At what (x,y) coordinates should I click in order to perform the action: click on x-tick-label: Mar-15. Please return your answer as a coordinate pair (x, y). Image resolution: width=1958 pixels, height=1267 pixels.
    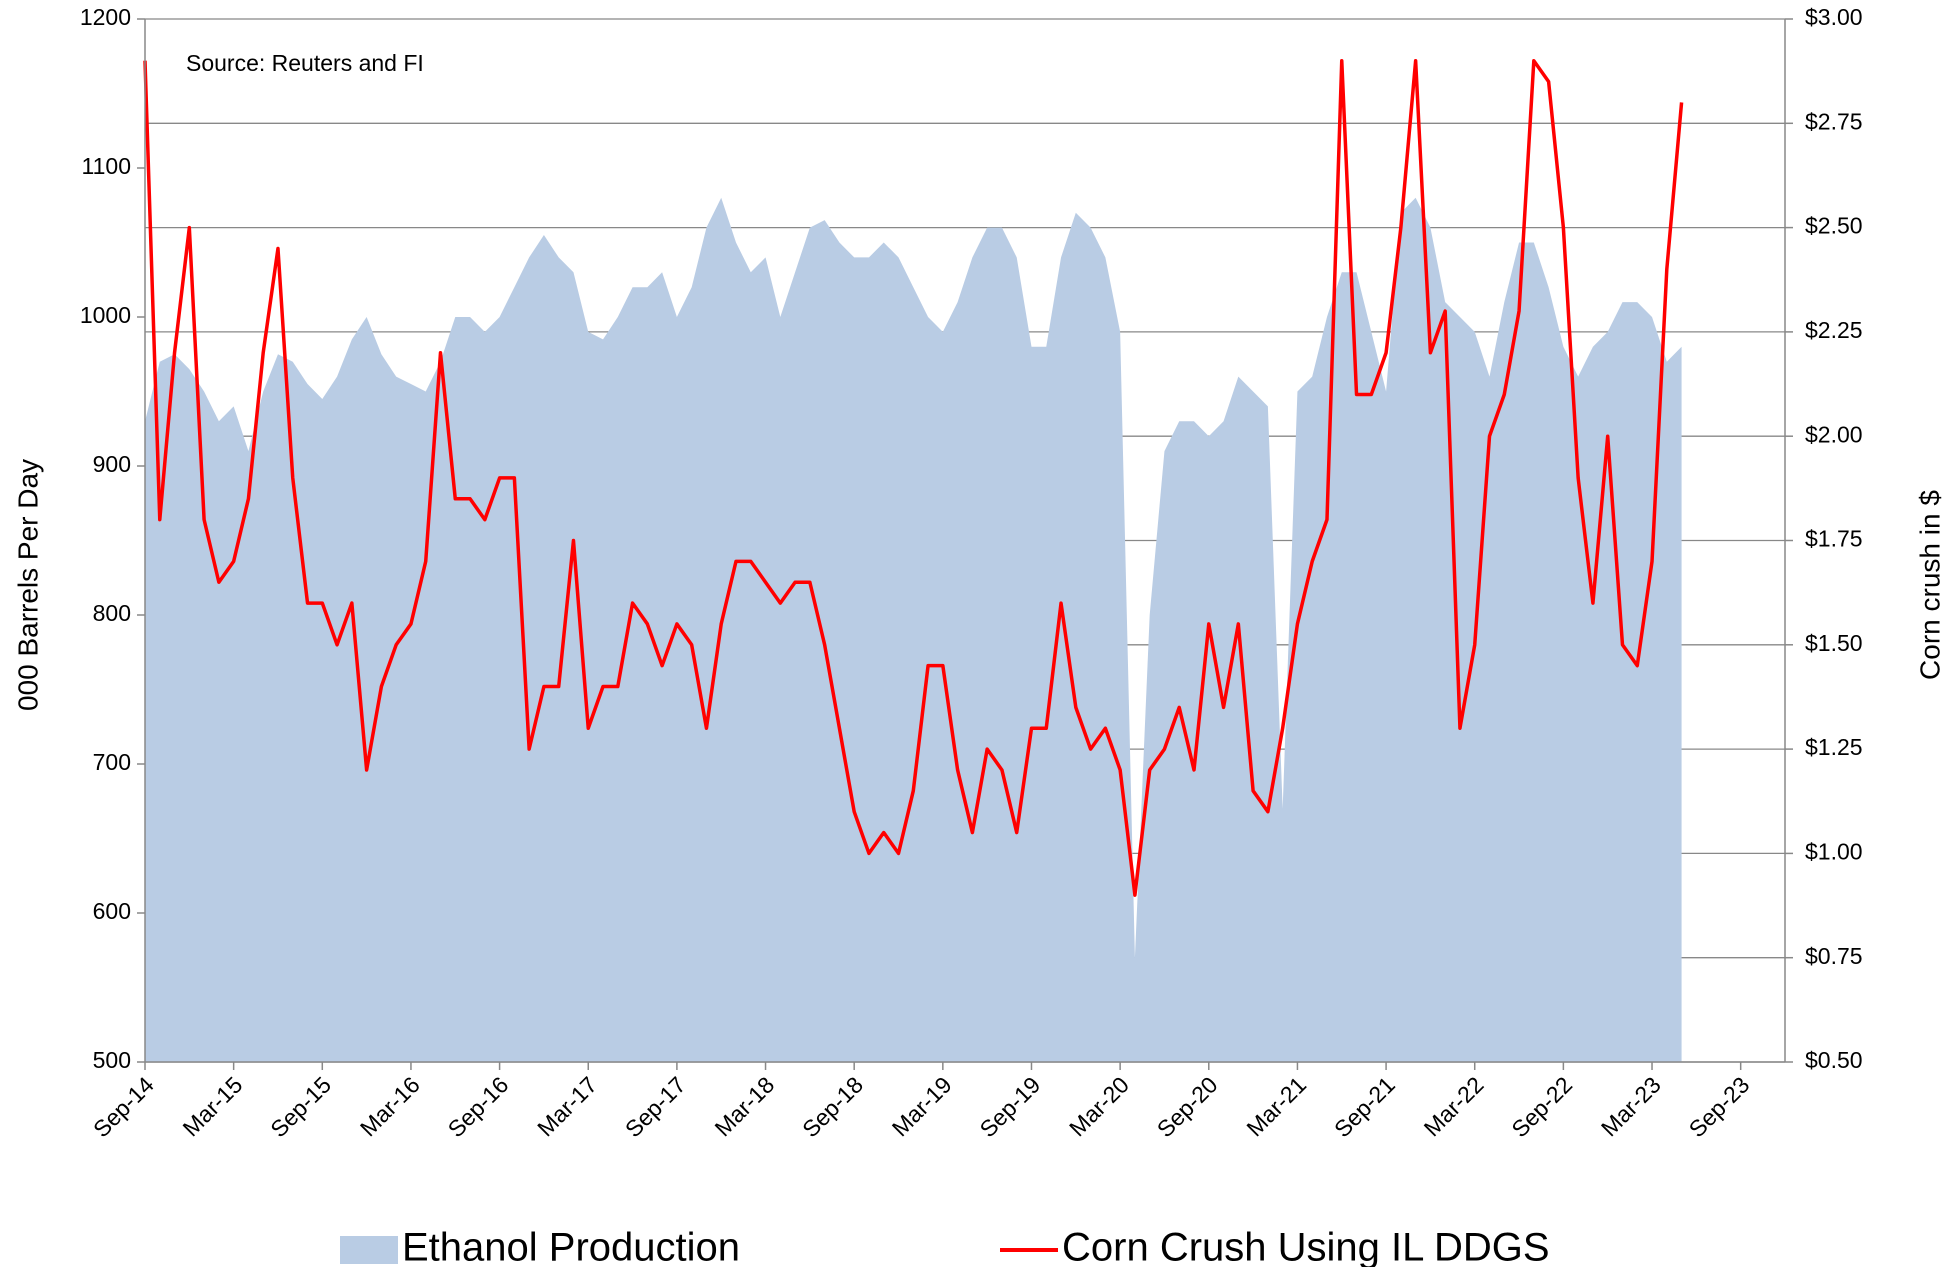
    Looking at the image, I should click on (213, 1106).